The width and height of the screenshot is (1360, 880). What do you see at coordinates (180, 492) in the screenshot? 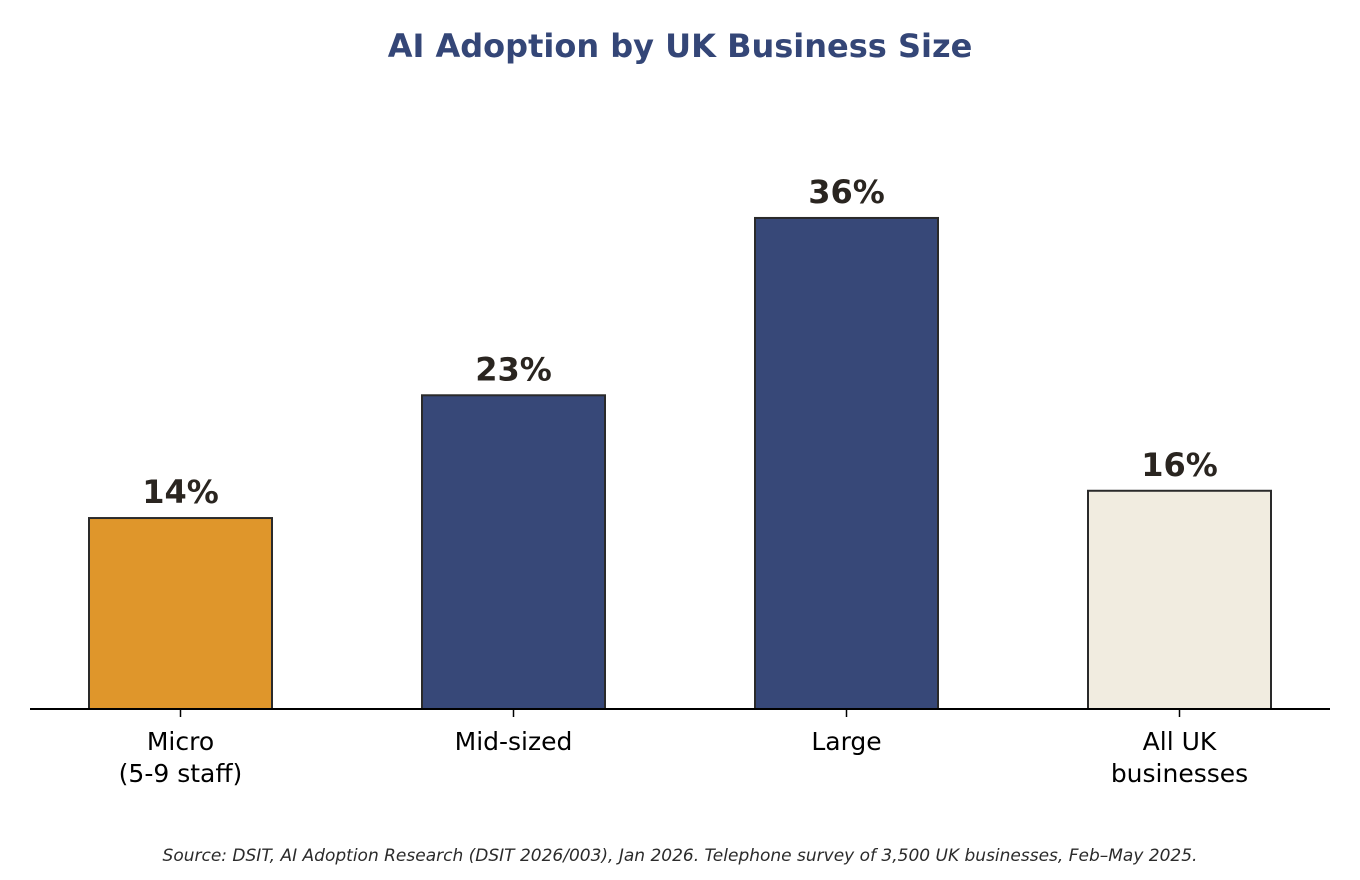
I see `bar-value-label: 14%` at bounding box center [180, 492].